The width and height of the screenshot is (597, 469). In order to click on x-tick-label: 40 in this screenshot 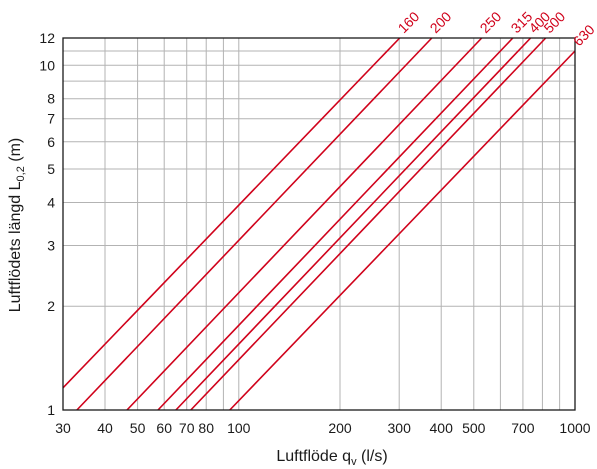, I will do `click(105, 428)`.